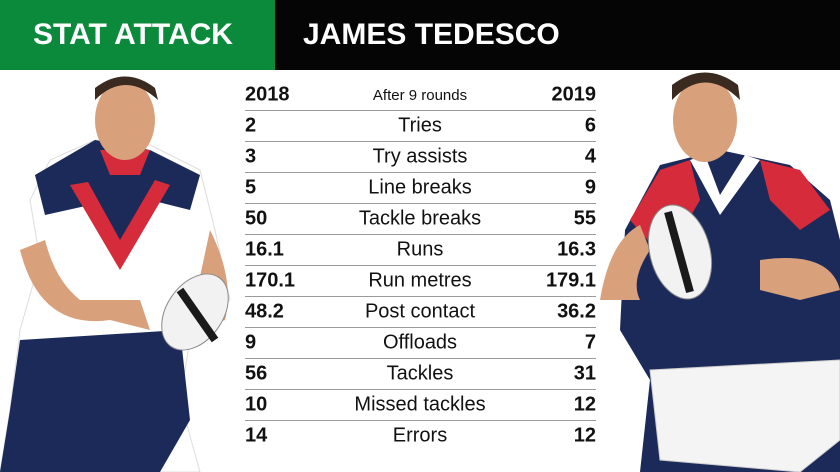 This screenshot has width=840, height=472. What do you see at coordinates (250, 342) in the screenshot?
I see `stat-2018: 9` at bounding box center [250, 342].